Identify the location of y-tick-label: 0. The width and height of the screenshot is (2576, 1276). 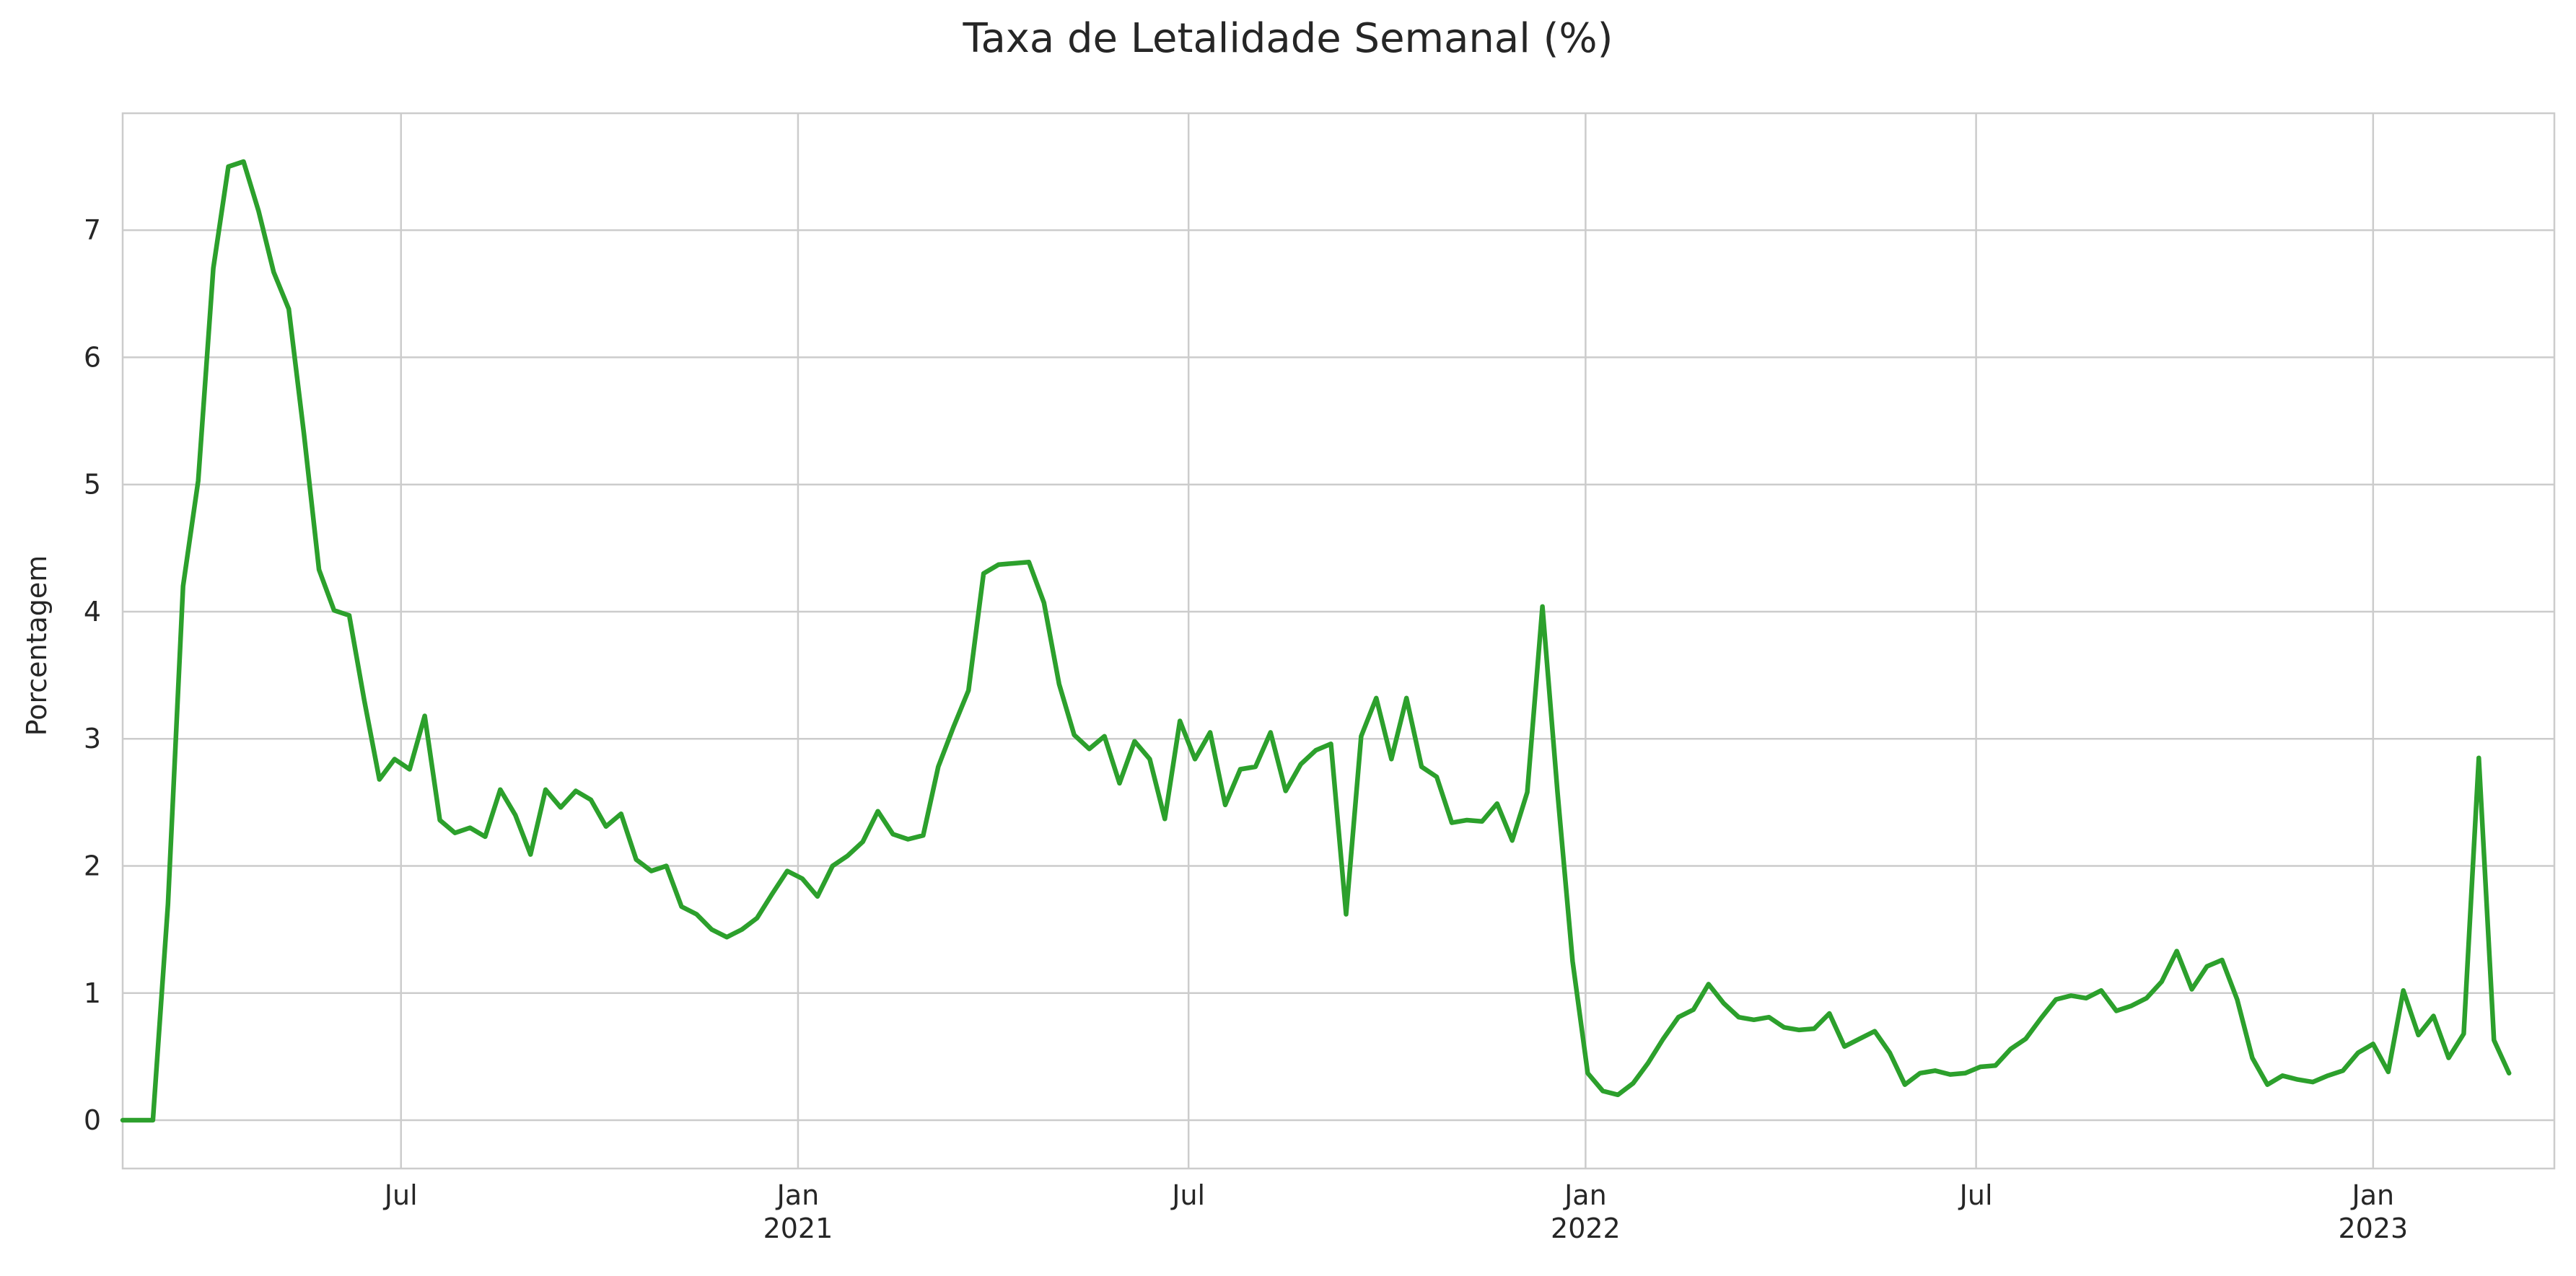
(92, 1120).